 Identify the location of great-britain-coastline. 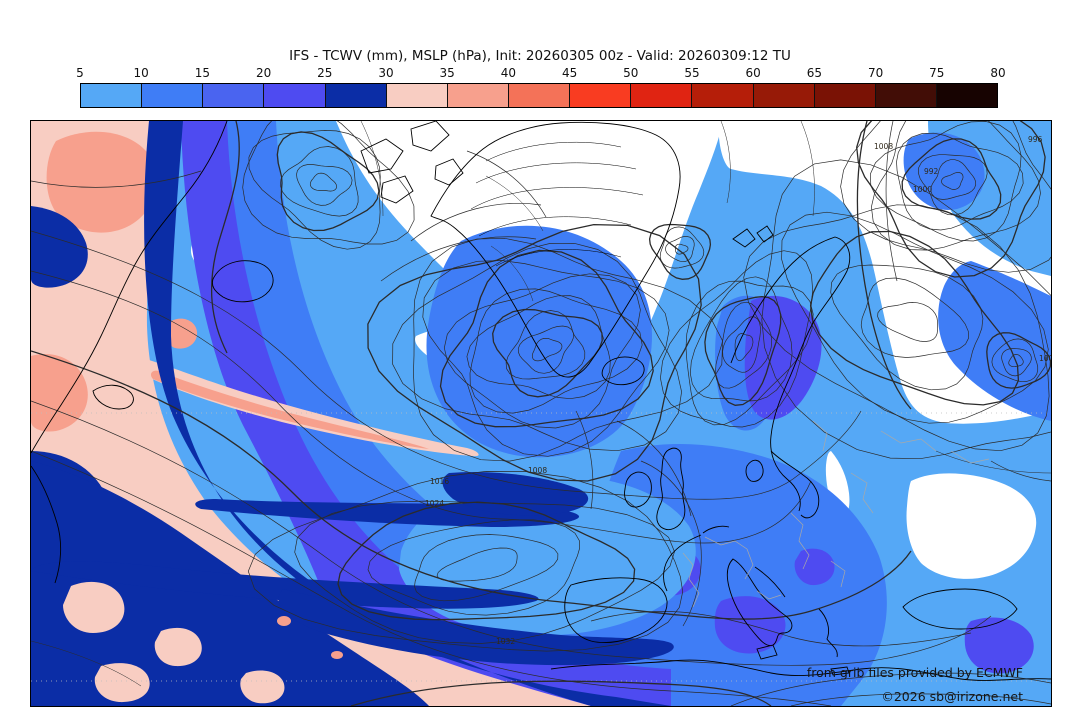
(671, 488).